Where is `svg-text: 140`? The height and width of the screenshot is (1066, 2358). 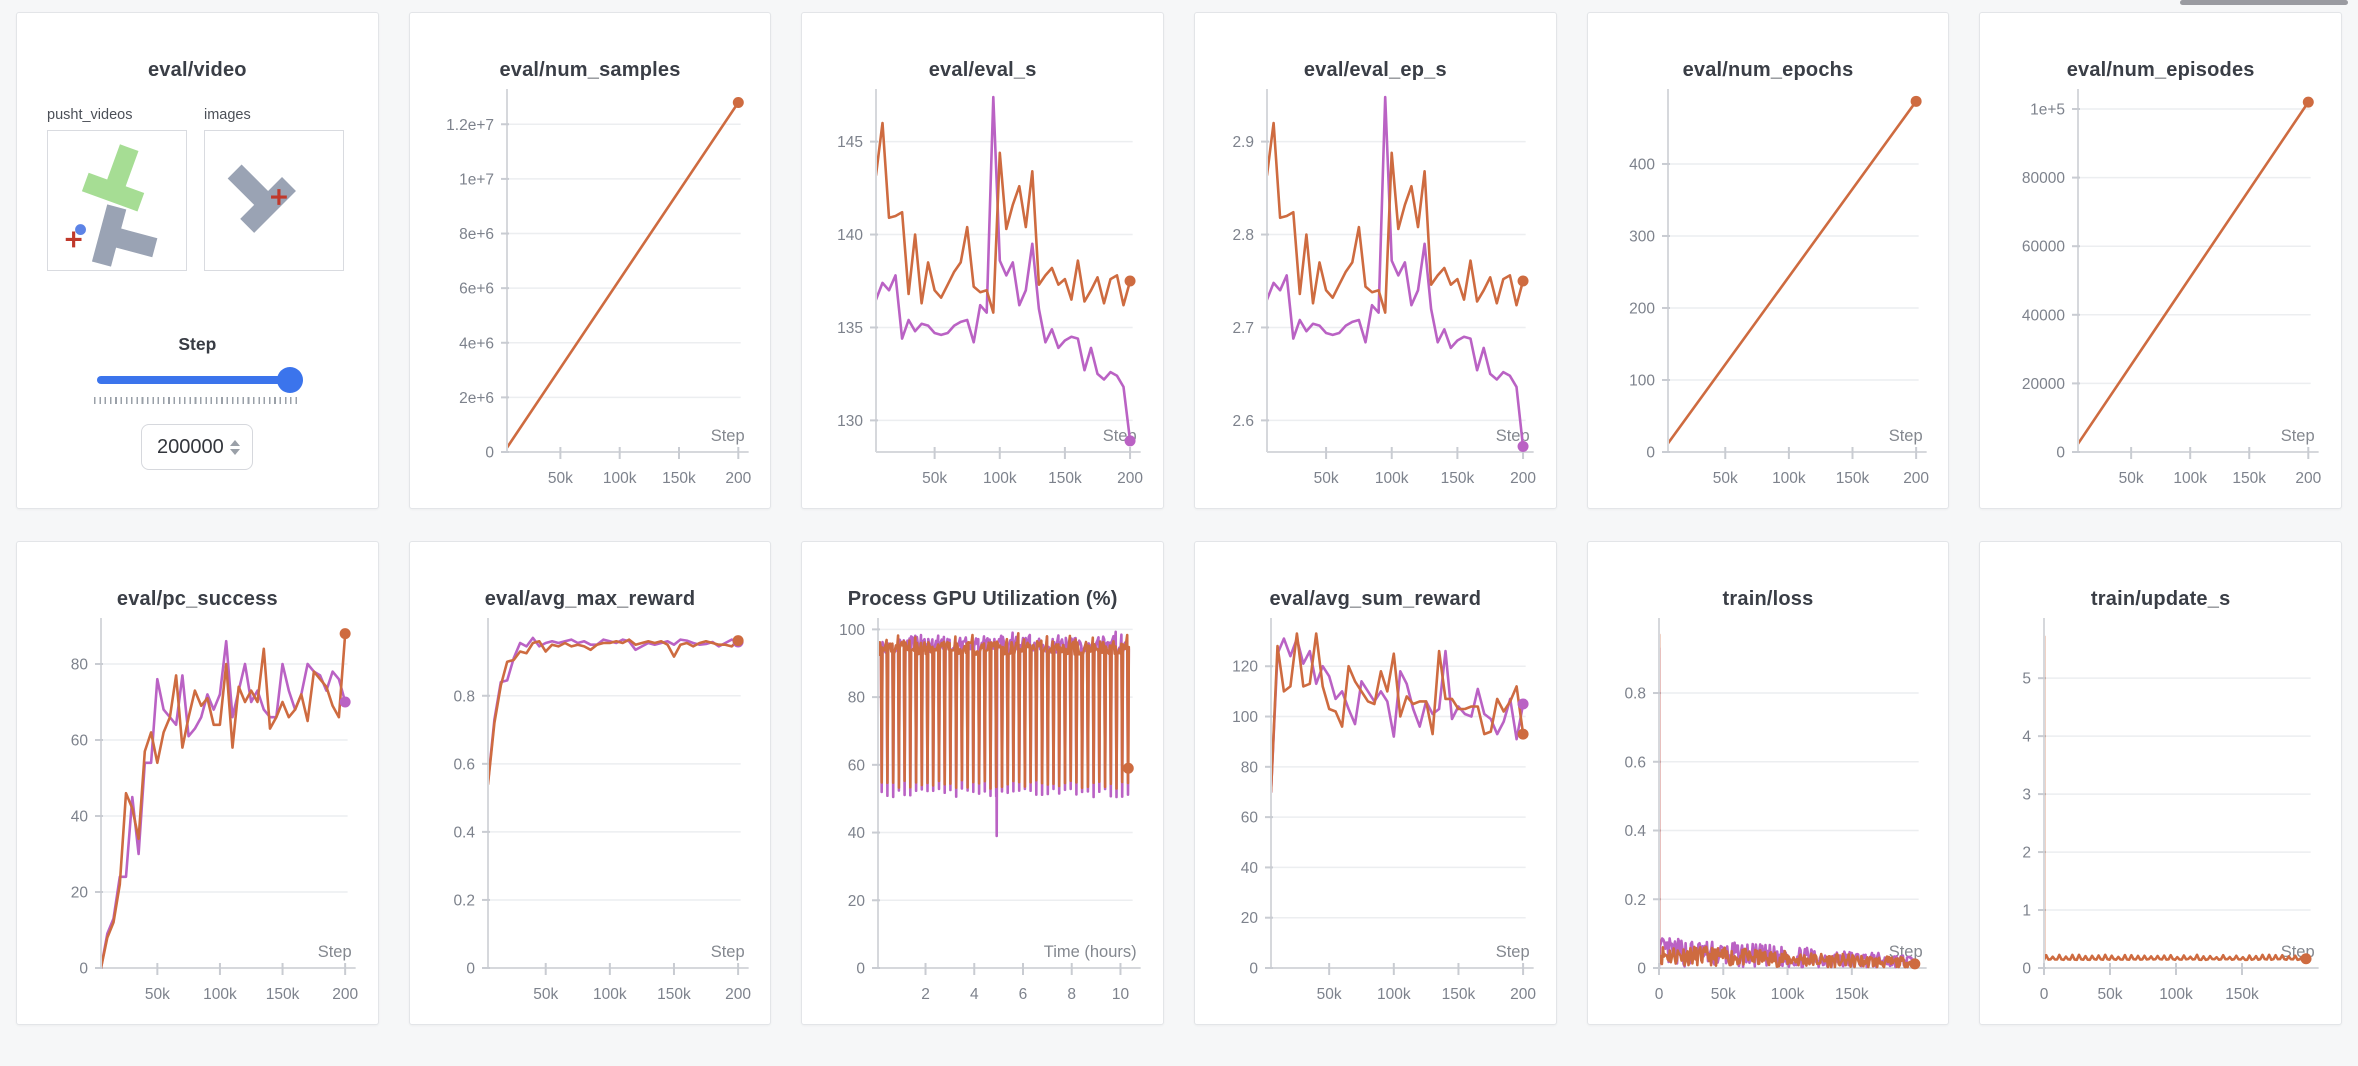
svg-text: 140 is located at coordinates (850, 235).